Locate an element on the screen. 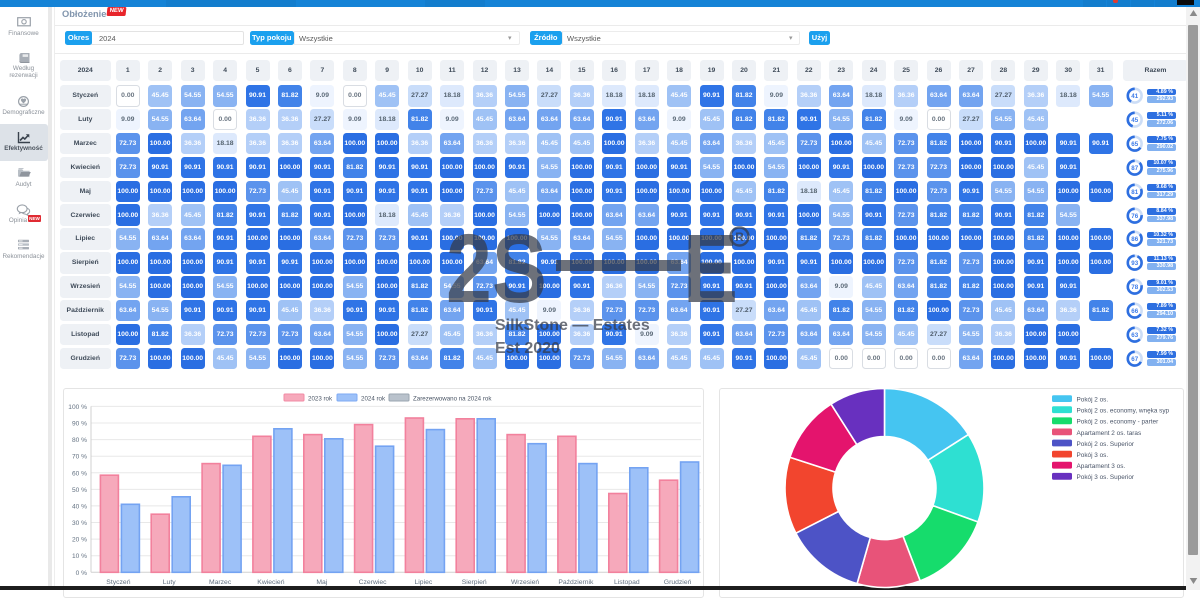 The height and width of the screenshot is (598, 1200). svg-text: 0 % is located at coordinates (81, 572).